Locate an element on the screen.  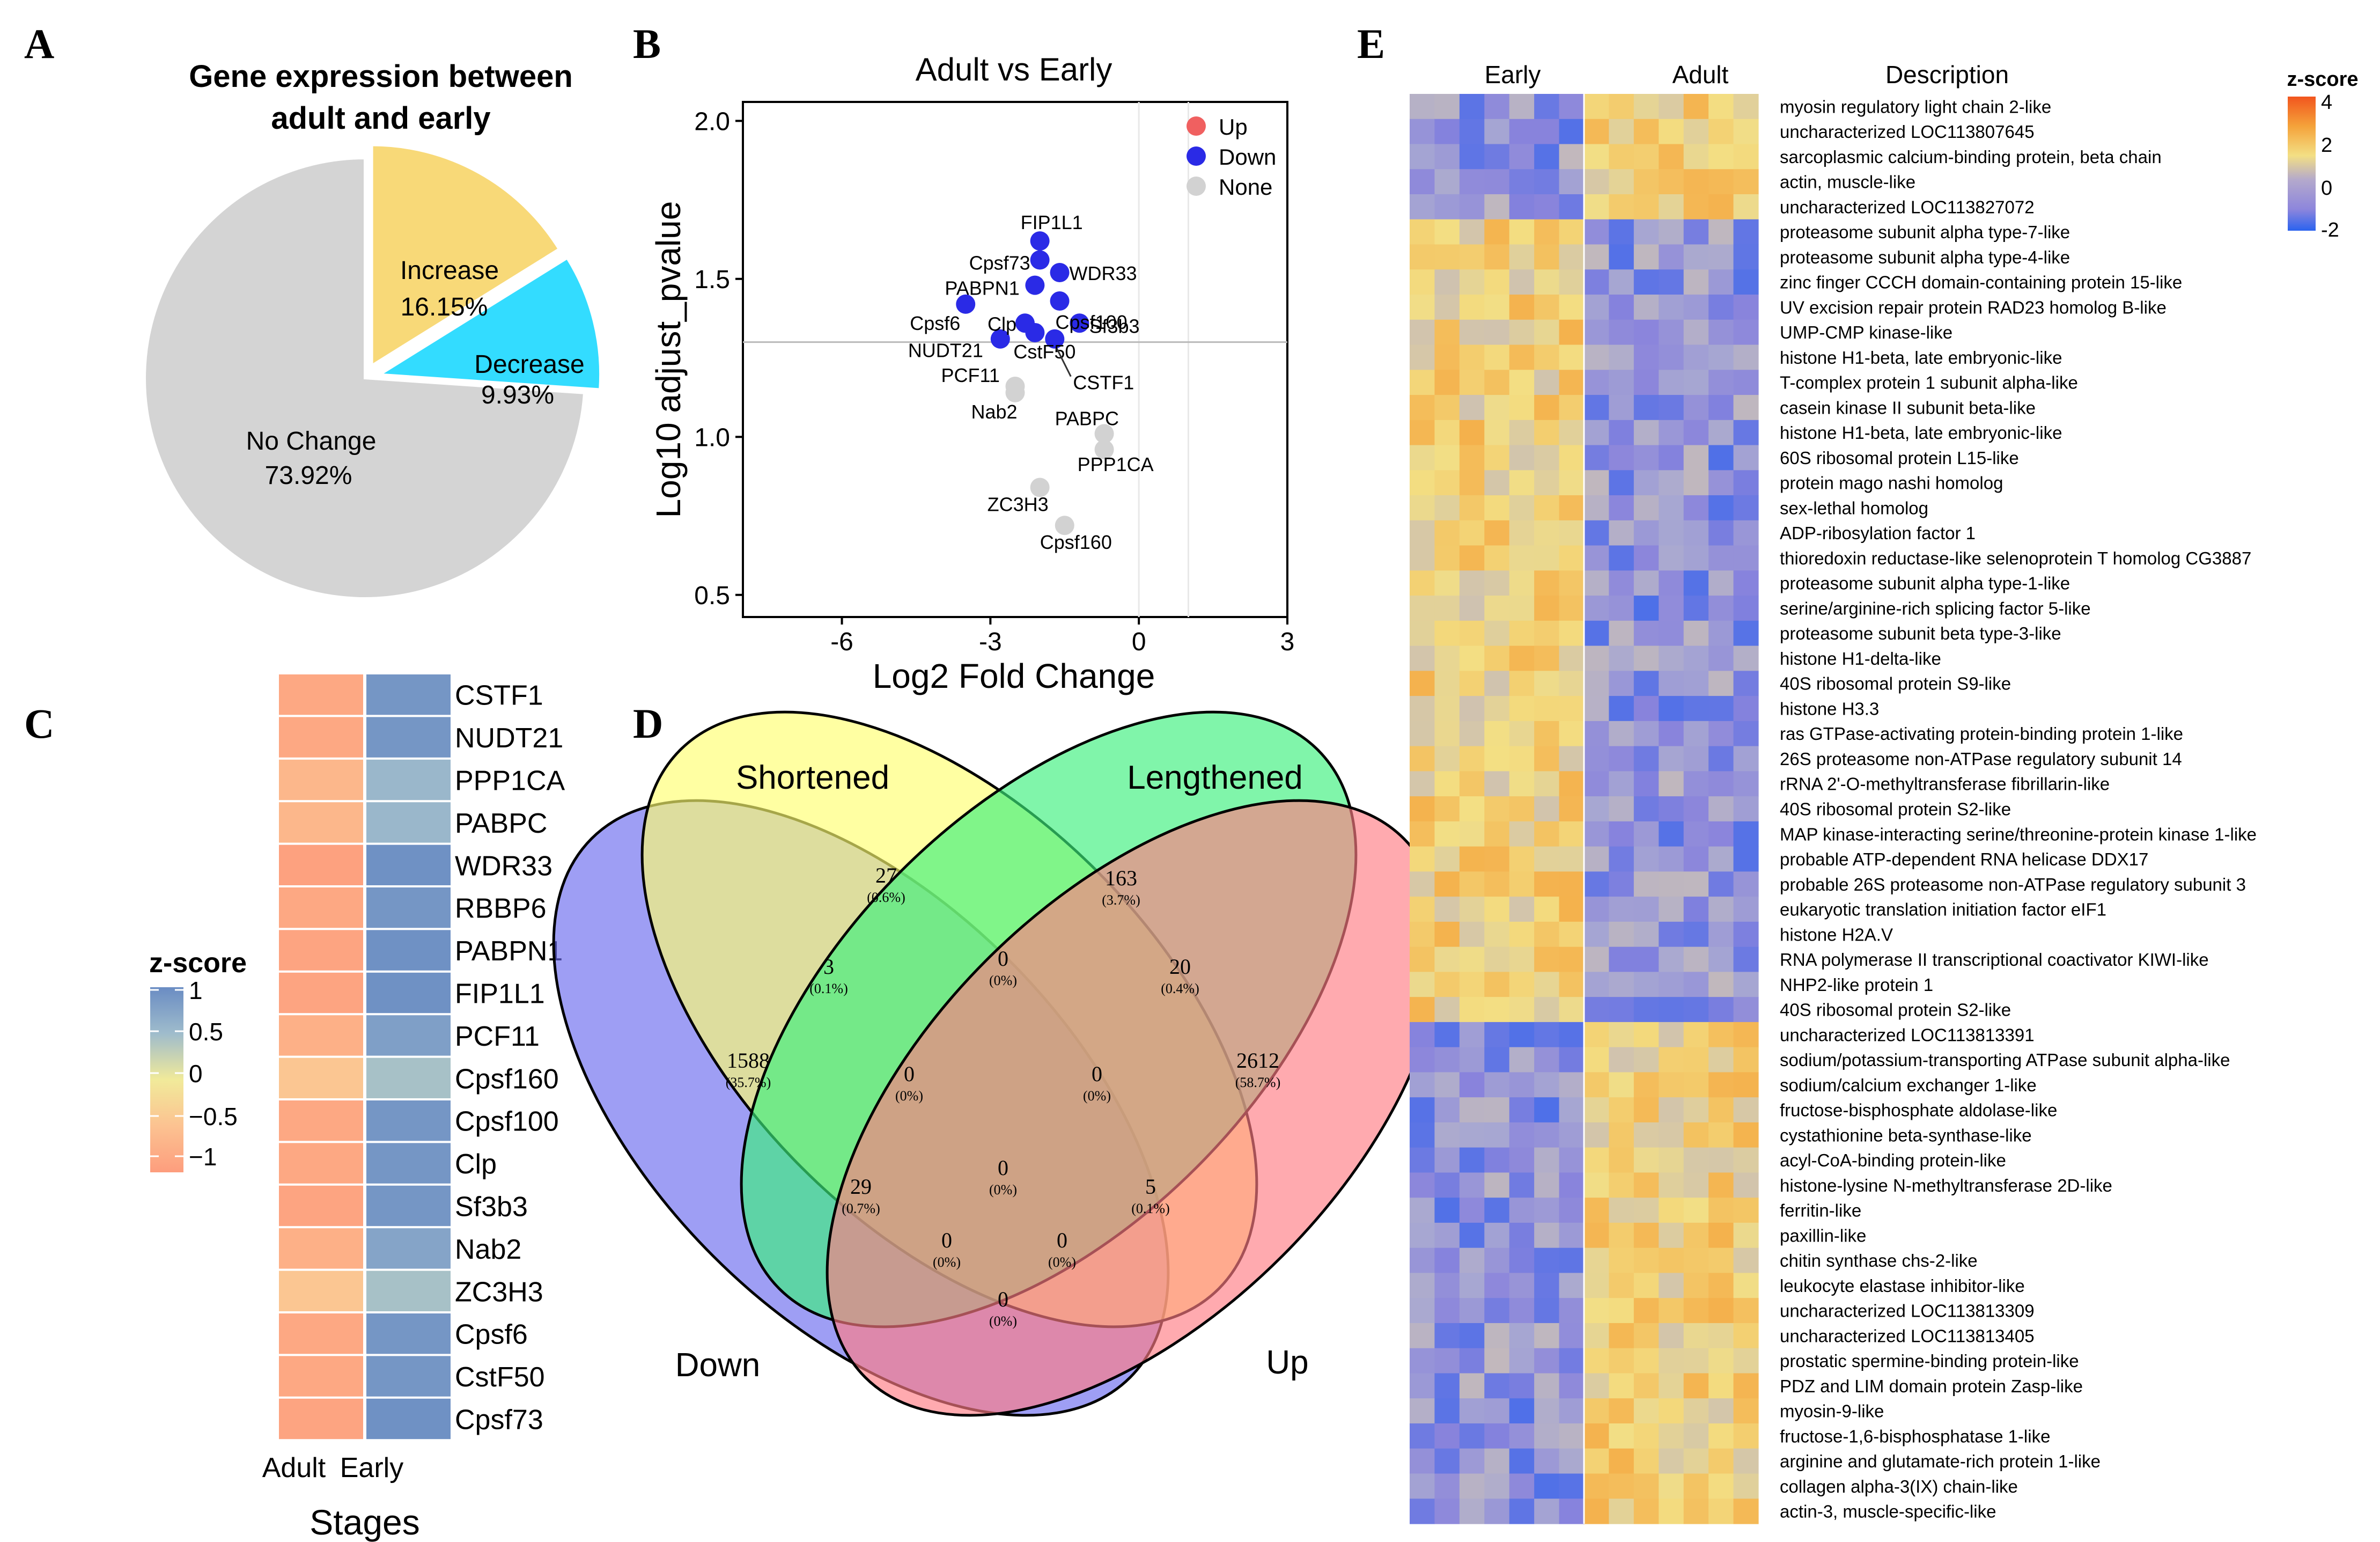
volcano-label-nudt21: NUDT21 is located at coordinates (945, 351).